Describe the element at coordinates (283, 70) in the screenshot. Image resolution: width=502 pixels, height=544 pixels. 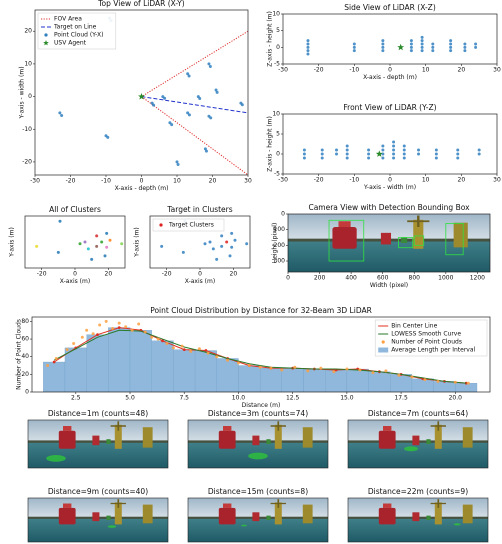
I see `x-tick-label: -30` at that location.